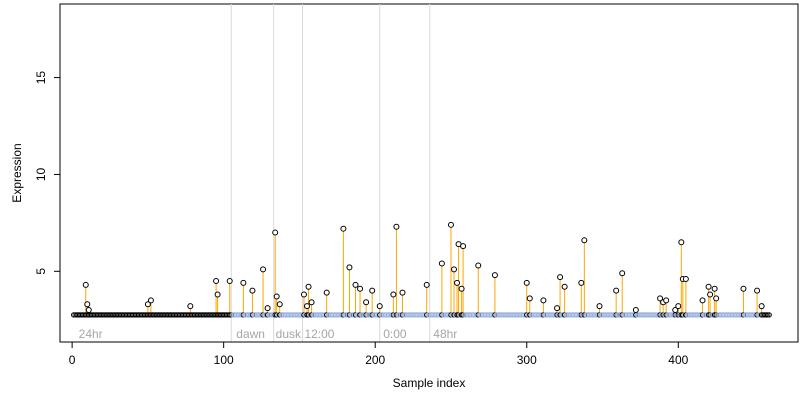 Image resolution: width=800 pixels, height=400 pixels. What do you see at coordinates (678, 360) in the screenshot?
I see `x-tick-label: 400` at bounding box center [678, 360].